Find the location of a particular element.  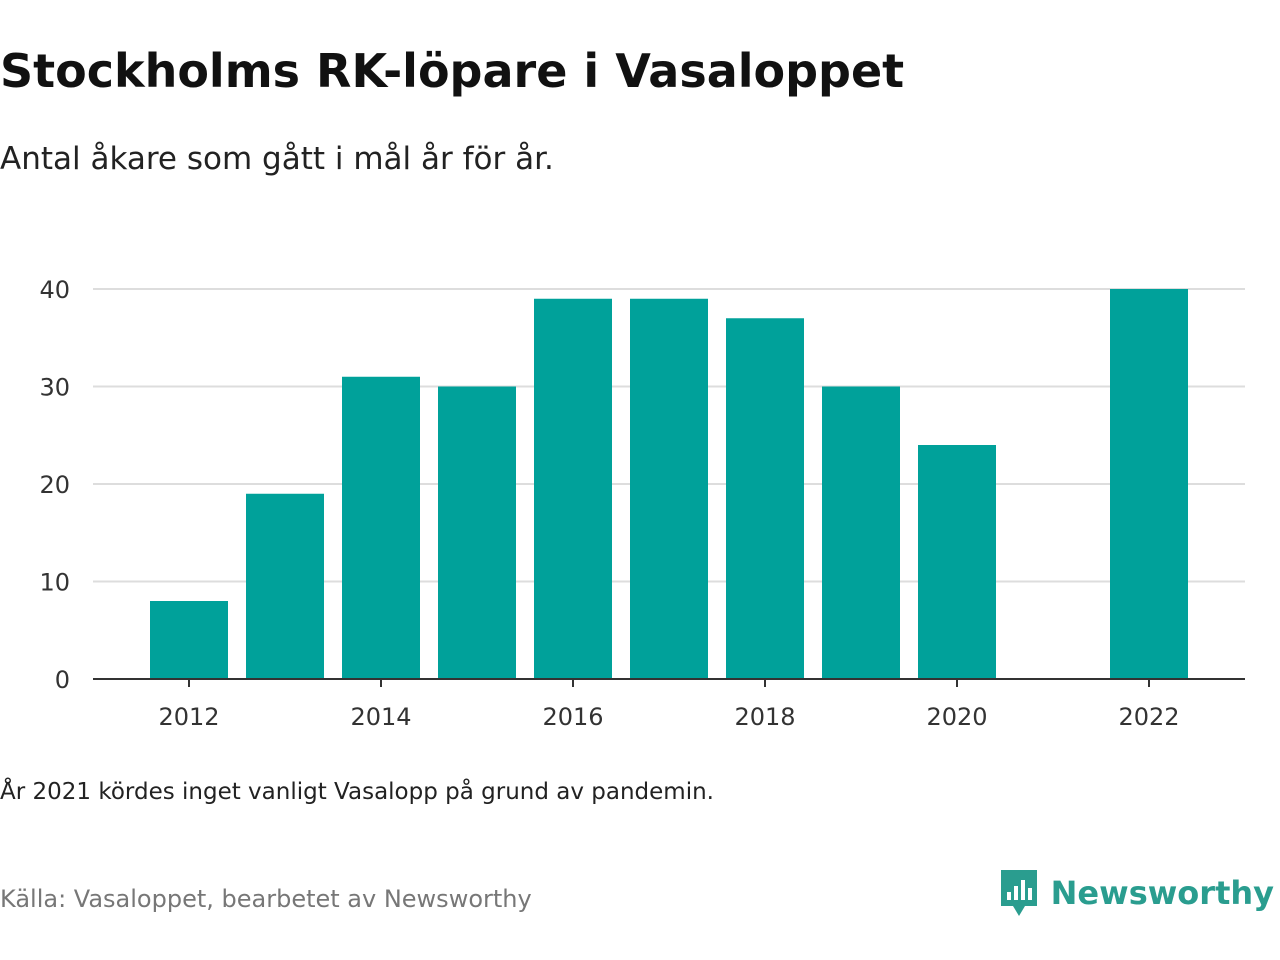

bar-2019 is located at coordinates (861, 532).